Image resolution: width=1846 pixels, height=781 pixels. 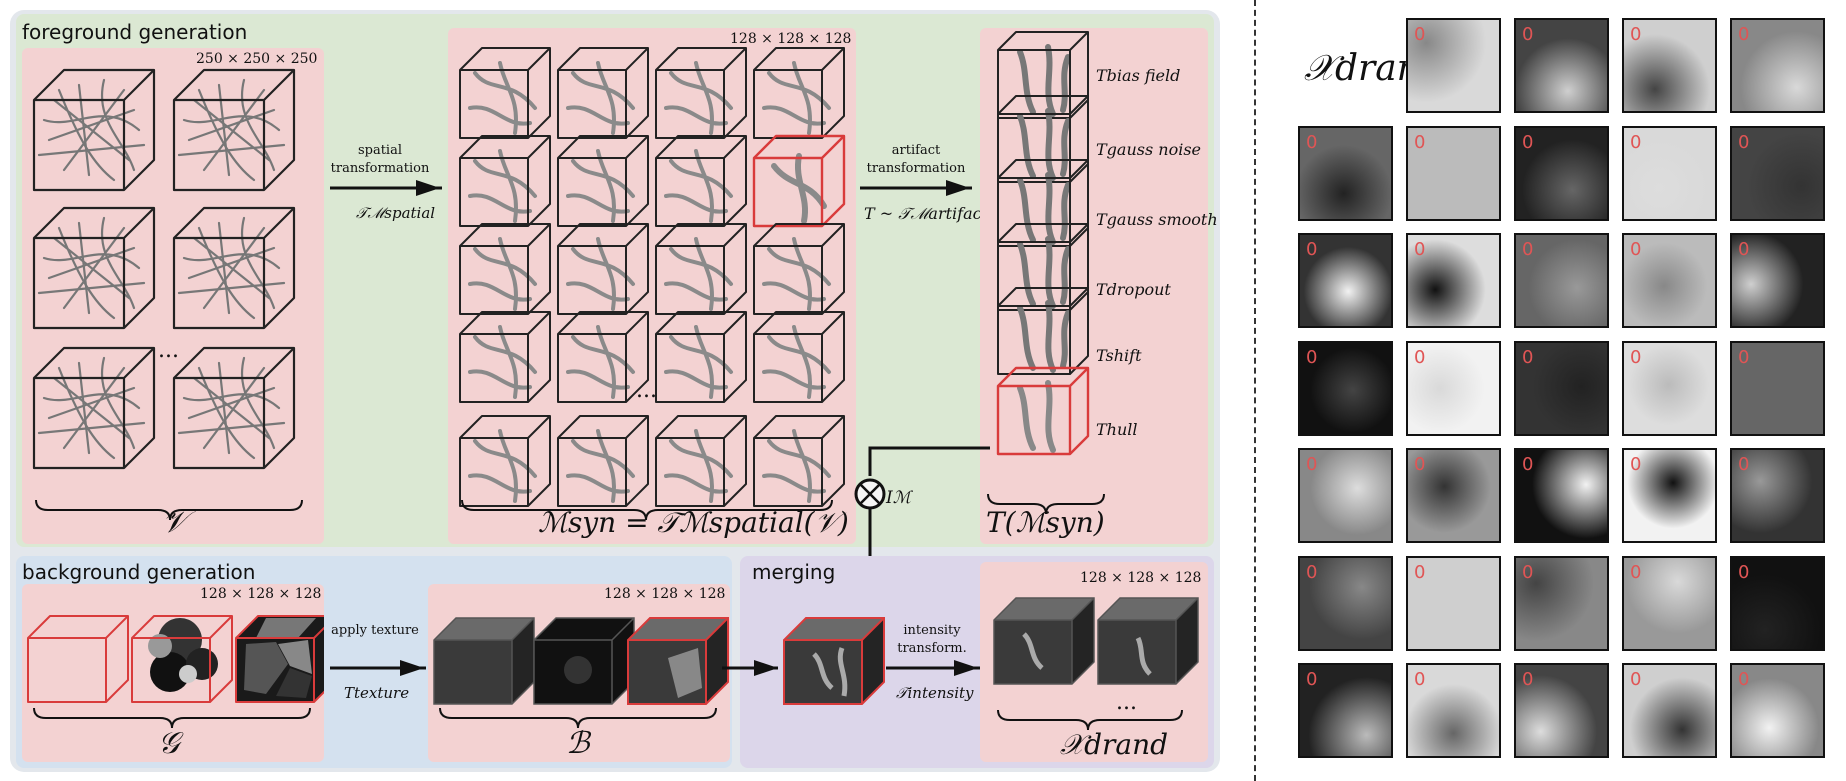 I want to click on t-bias-field: Tbias field, so click(x=1138, y=75).